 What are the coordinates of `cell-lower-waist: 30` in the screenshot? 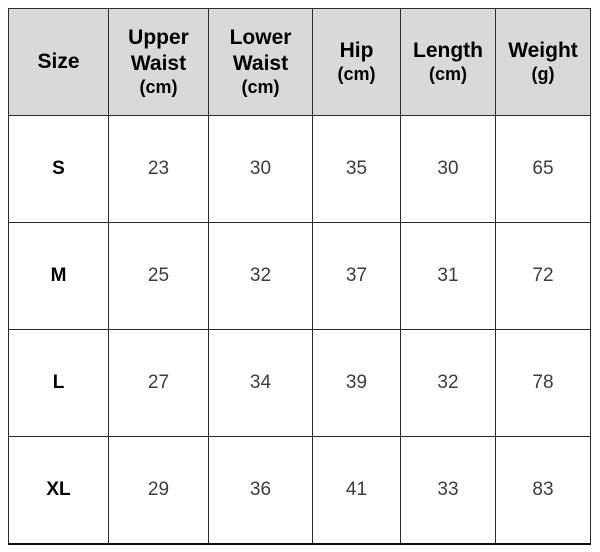 It's located at (260, 169).